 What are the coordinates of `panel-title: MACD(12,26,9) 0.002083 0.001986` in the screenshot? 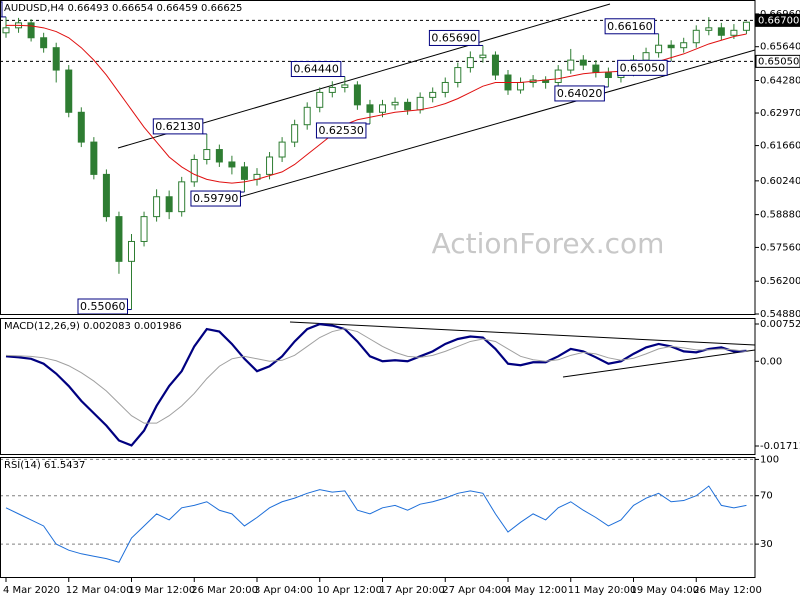 It's located at (93, 326).